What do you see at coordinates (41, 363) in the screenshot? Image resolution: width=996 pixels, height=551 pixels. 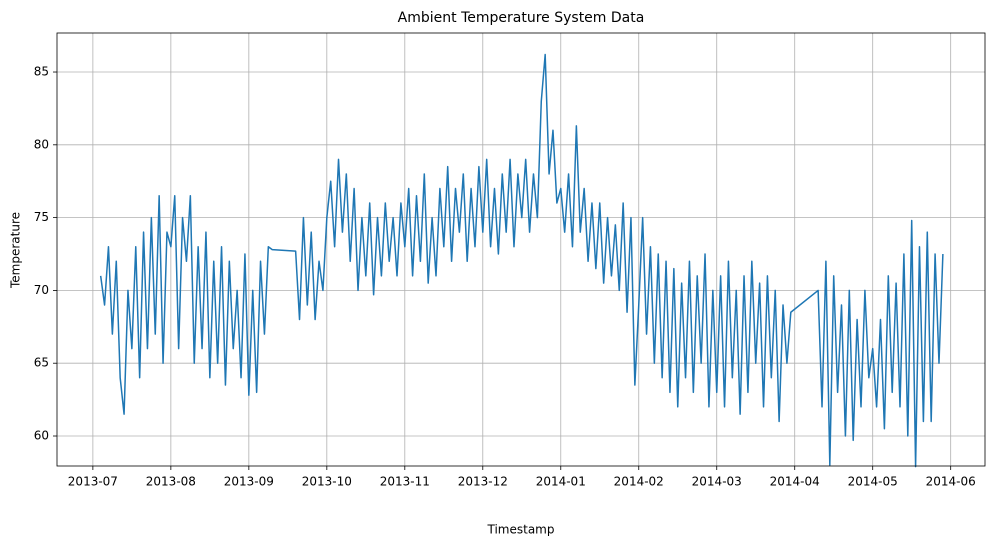 I see `y-tick-label: 65` at bounding box center [41, 363].